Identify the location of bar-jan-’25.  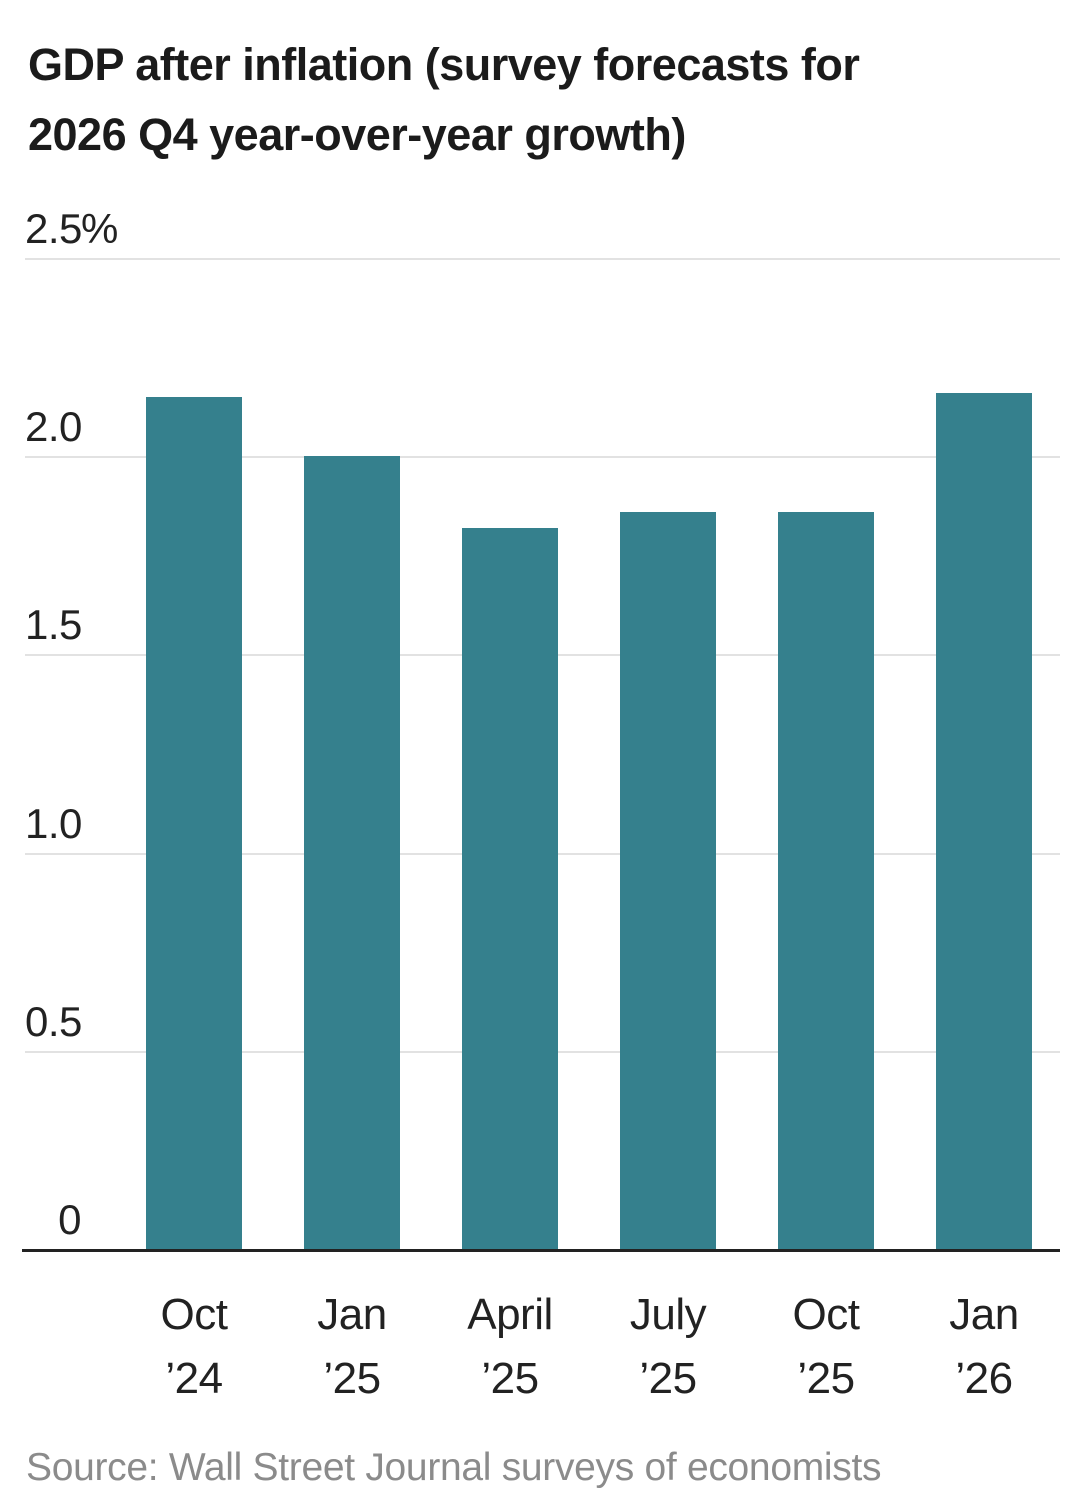
(352, 852).